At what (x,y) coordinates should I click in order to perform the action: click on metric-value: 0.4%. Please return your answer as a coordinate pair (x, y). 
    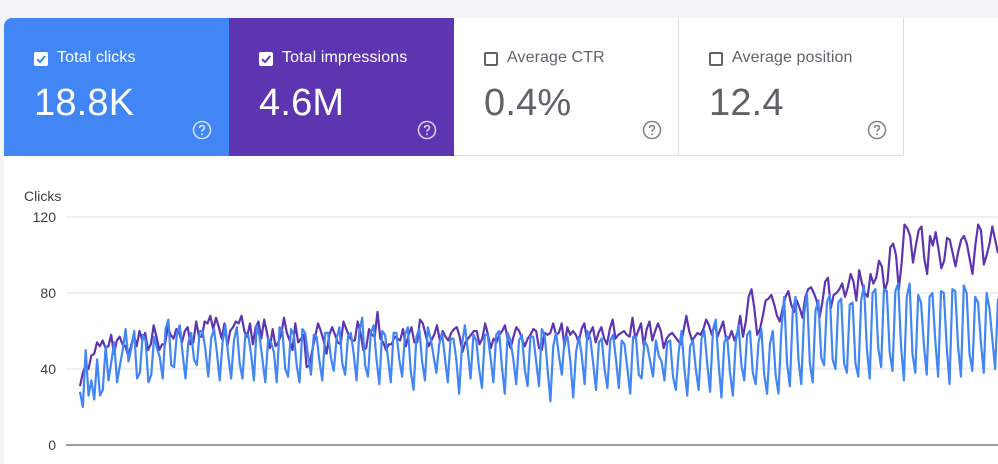
    Looking at the image, I should click on (528, 103).